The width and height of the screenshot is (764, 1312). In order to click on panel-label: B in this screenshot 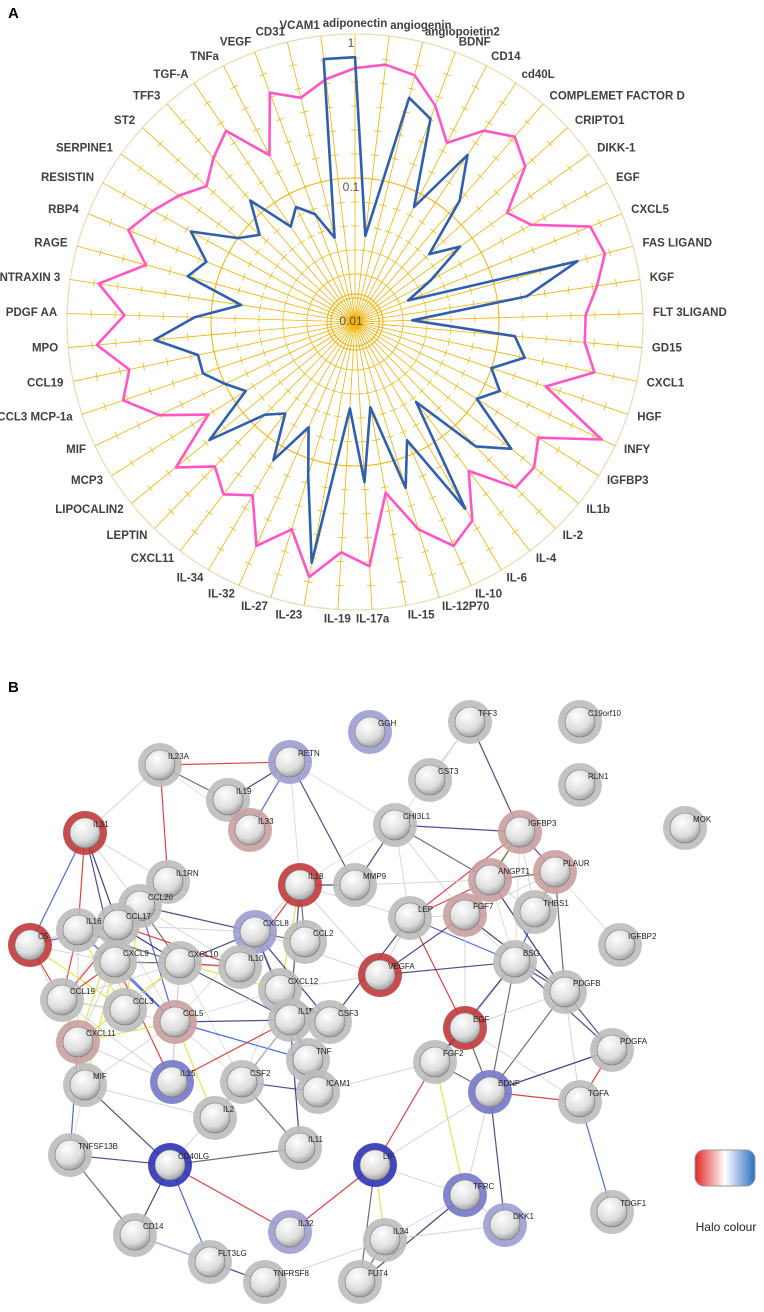, I will do `click(13, 687)`.